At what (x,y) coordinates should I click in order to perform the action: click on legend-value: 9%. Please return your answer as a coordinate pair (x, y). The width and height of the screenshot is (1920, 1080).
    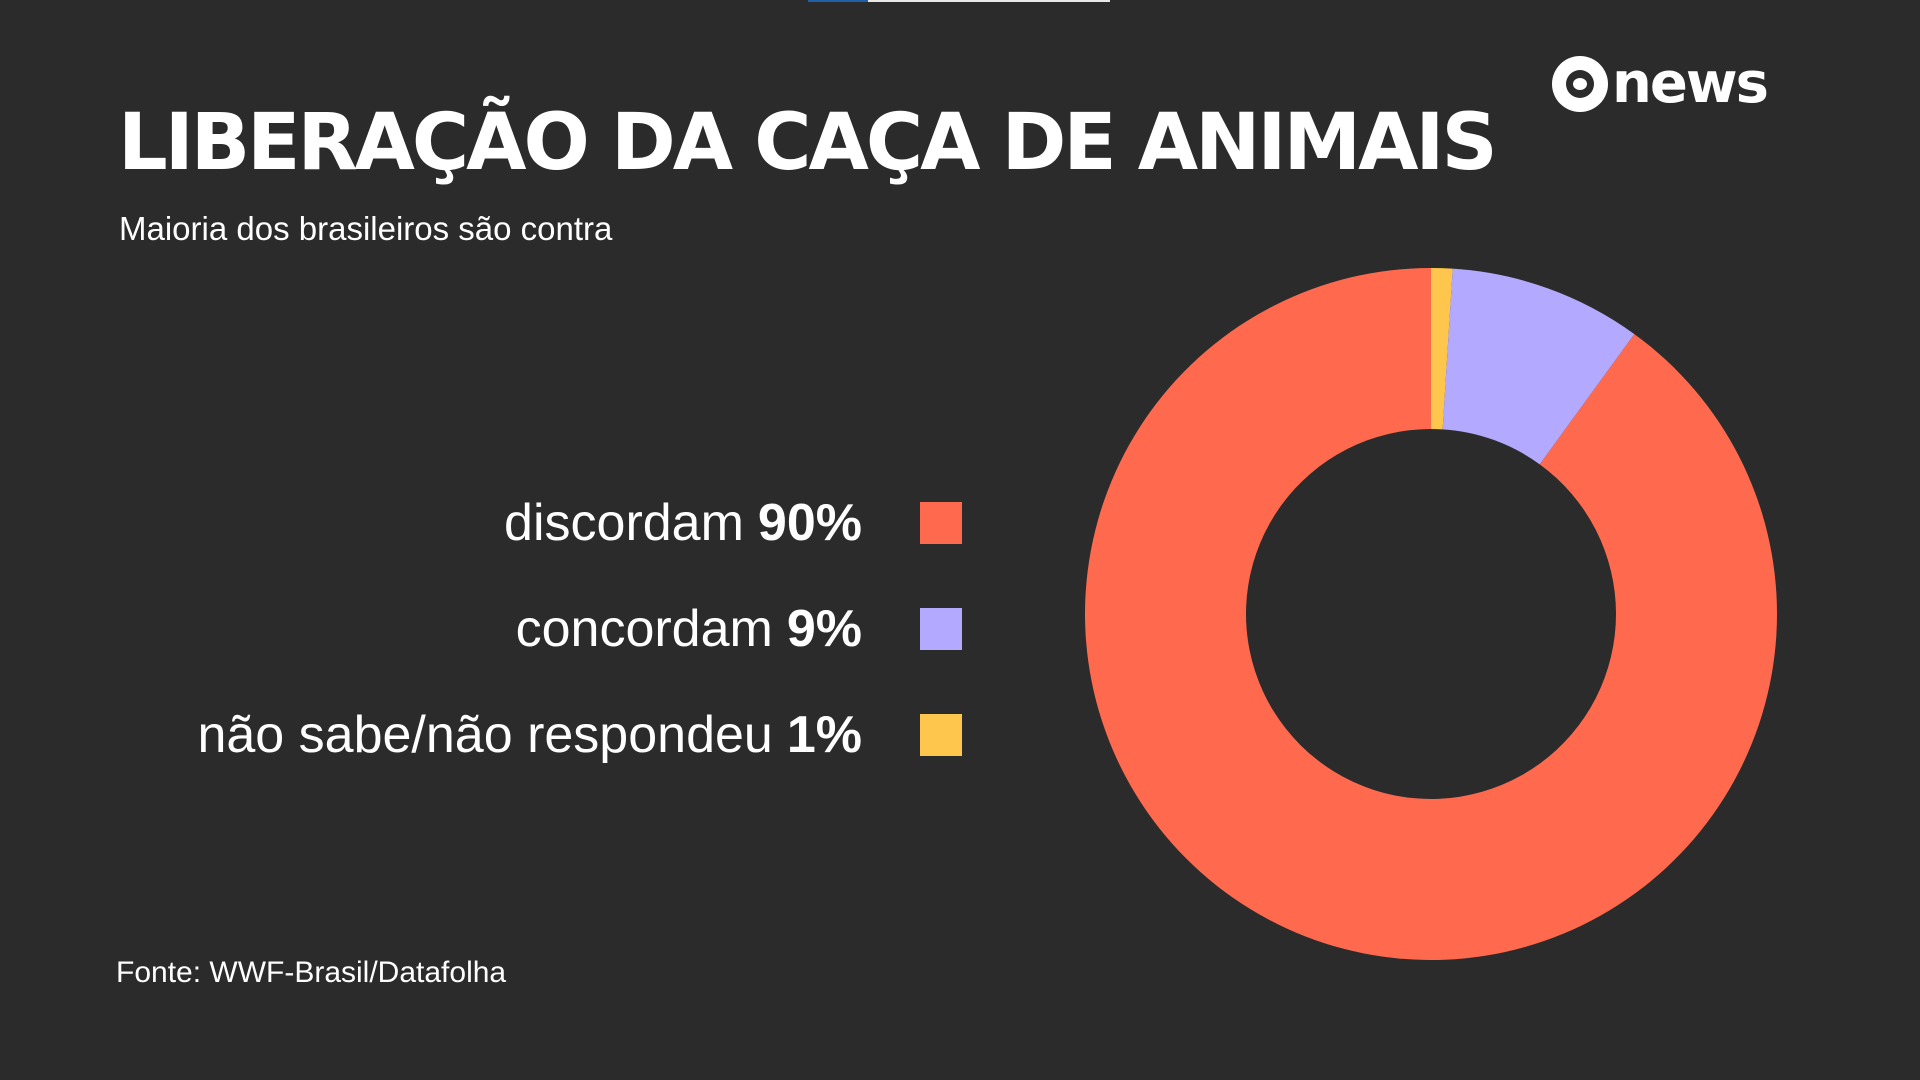
    Looking at the image, I should click on (824, 629).